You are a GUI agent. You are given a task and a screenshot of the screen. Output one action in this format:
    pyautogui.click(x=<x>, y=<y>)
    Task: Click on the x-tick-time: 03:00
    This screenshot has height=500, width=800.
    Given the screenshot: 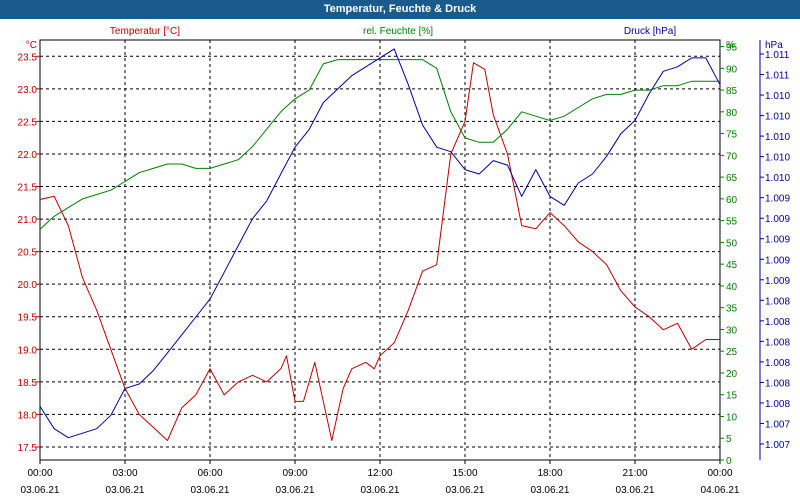 What is the action you would take?
    pyautogui.click(x=124, y=473)
    